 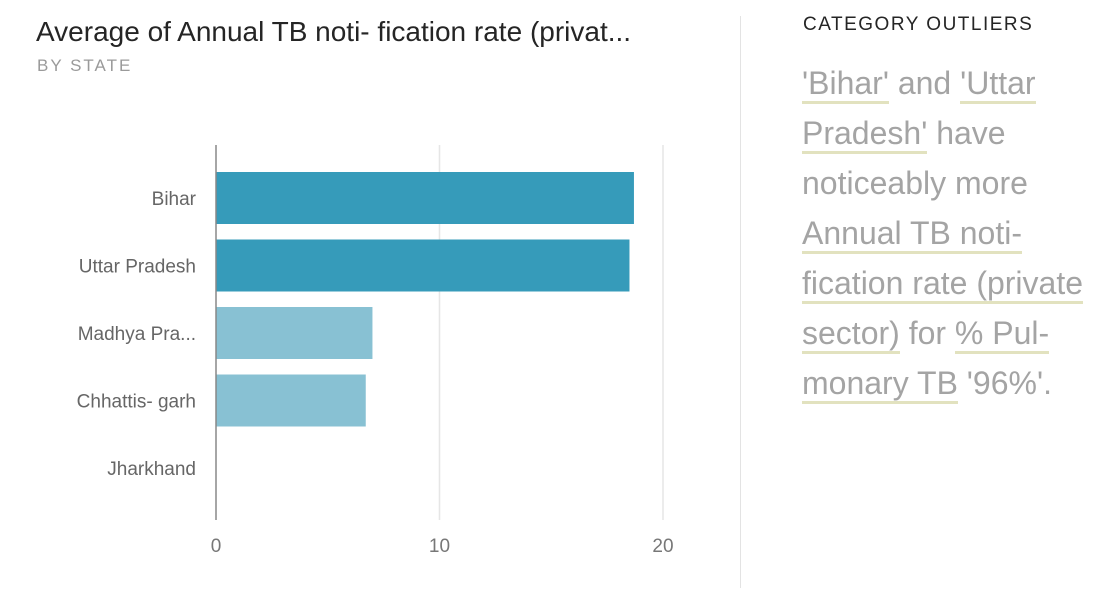 I want to click on insight-highlight: 'Uttar Pradesh', so click(x=919, y=109).